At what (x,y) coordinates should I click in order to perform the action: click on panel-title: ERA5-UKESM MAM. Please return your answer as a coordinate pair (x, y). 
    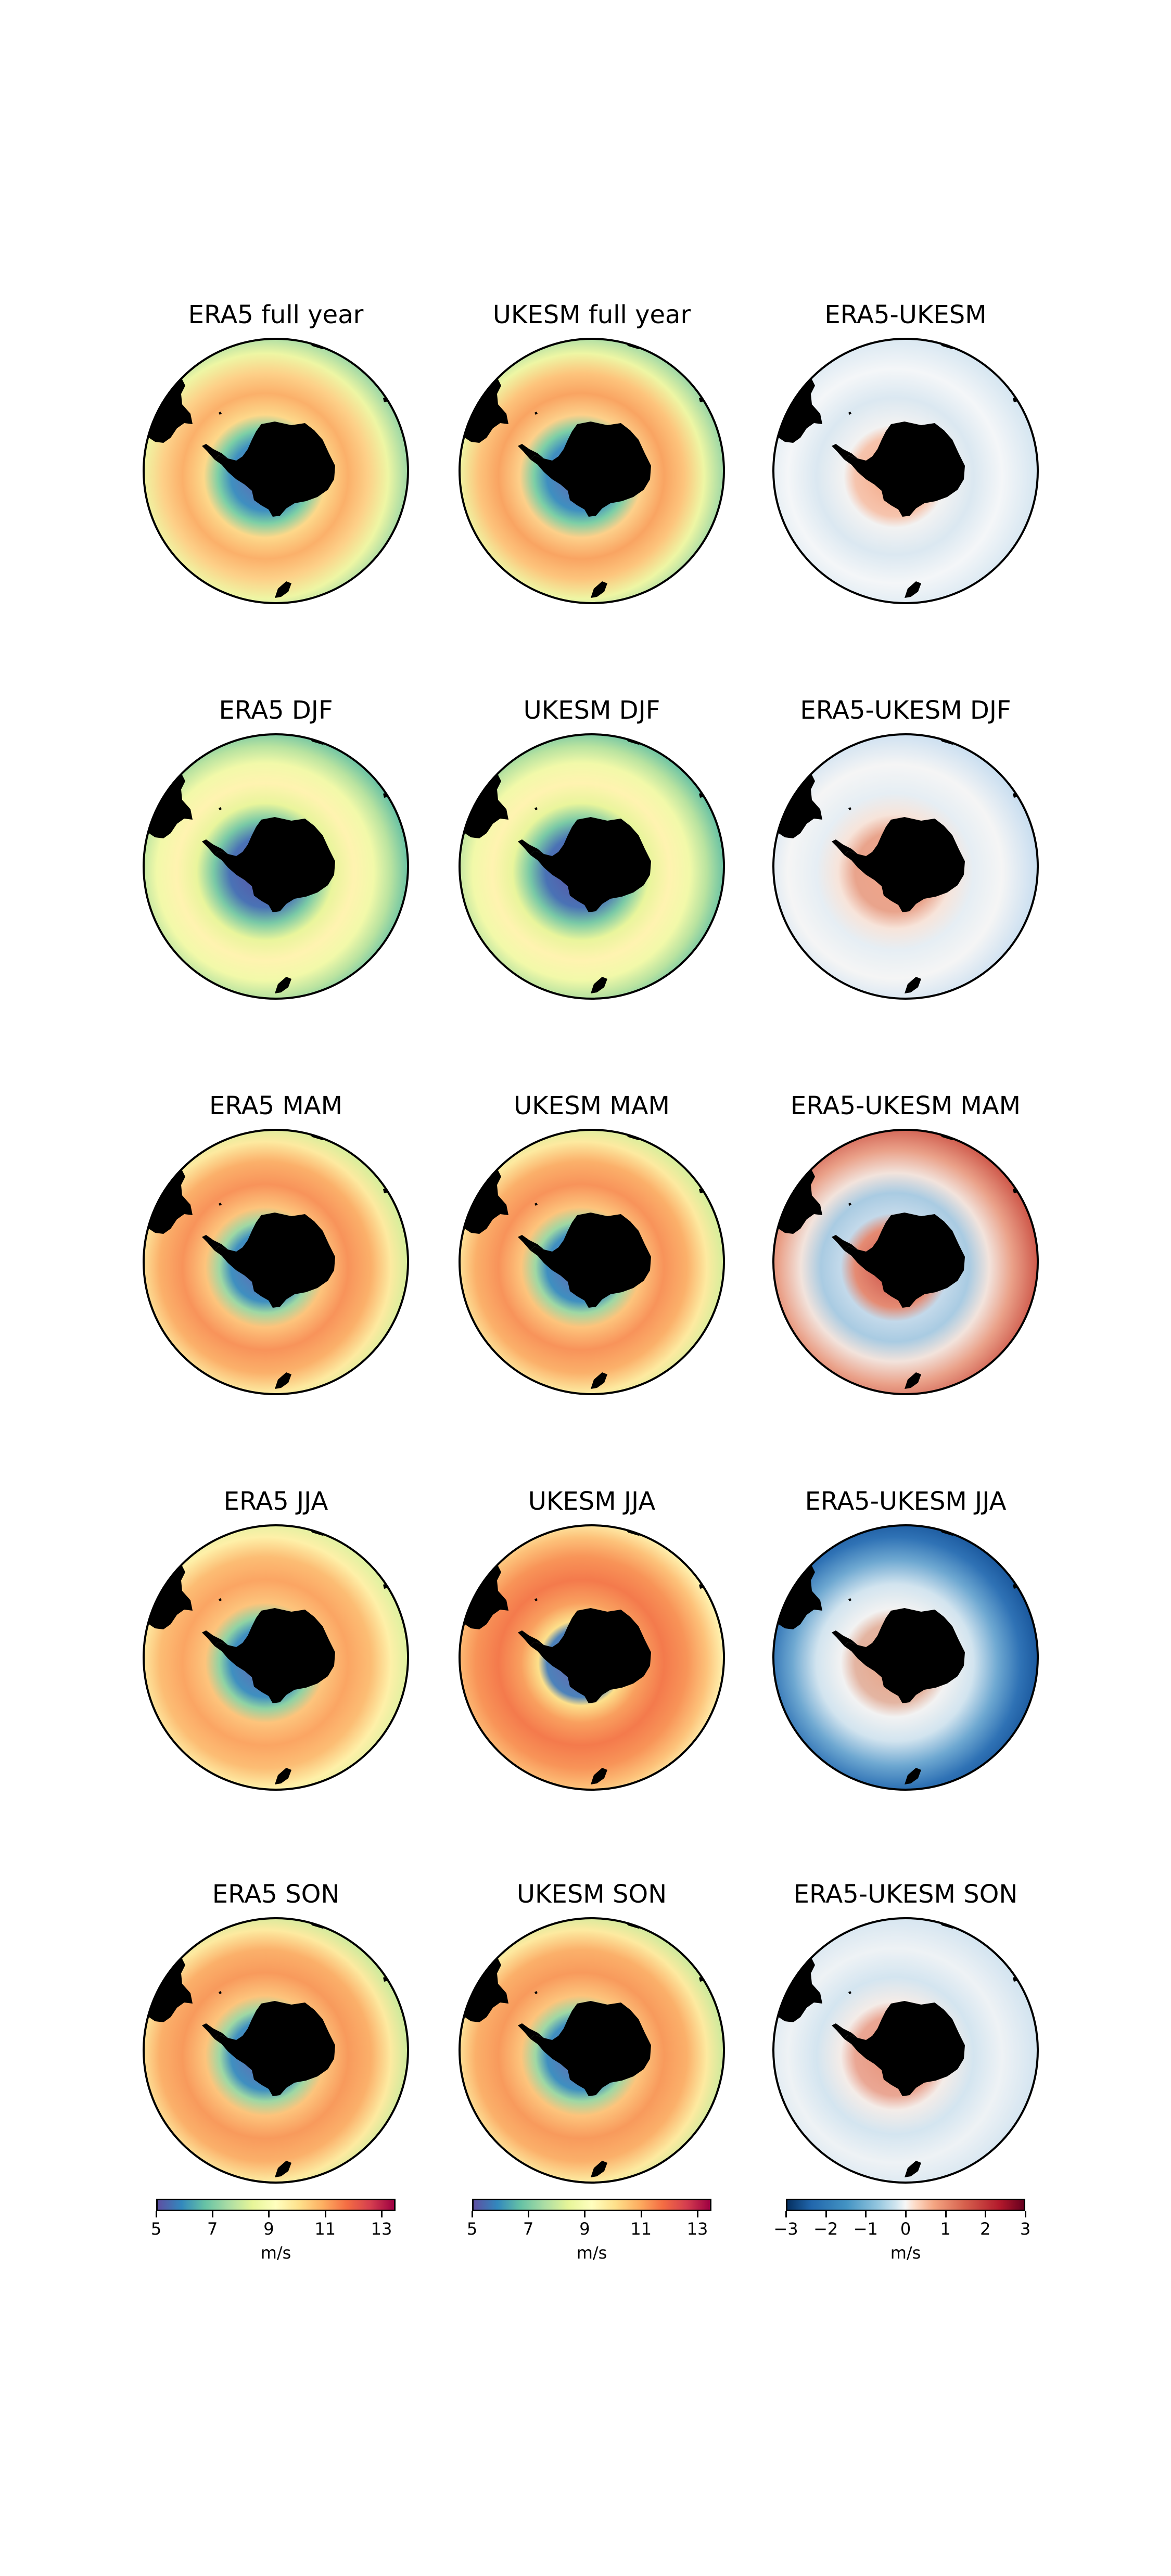
    Looking at the image, I should click on (906, 1105).